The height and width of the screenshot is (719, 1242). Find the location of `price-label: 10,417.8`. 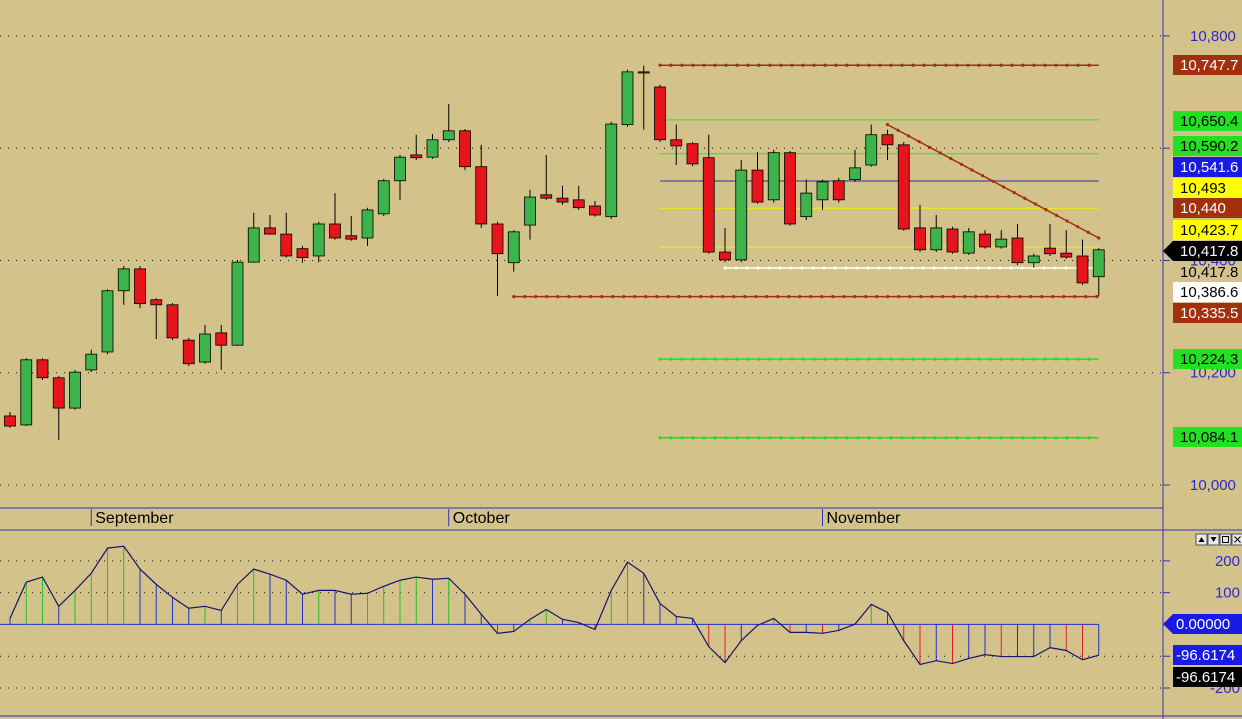

price-label: 10,417.8 is located at coordinates (1209, 272).